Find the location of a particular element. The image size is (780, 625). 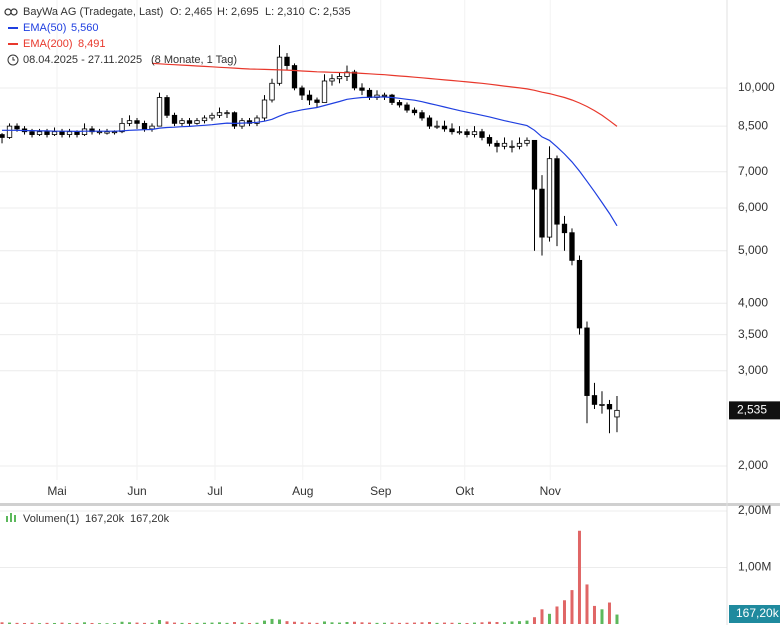

instrument-title: BayWa AG (Tradegate, Last) is located at coordinates (93, 12).